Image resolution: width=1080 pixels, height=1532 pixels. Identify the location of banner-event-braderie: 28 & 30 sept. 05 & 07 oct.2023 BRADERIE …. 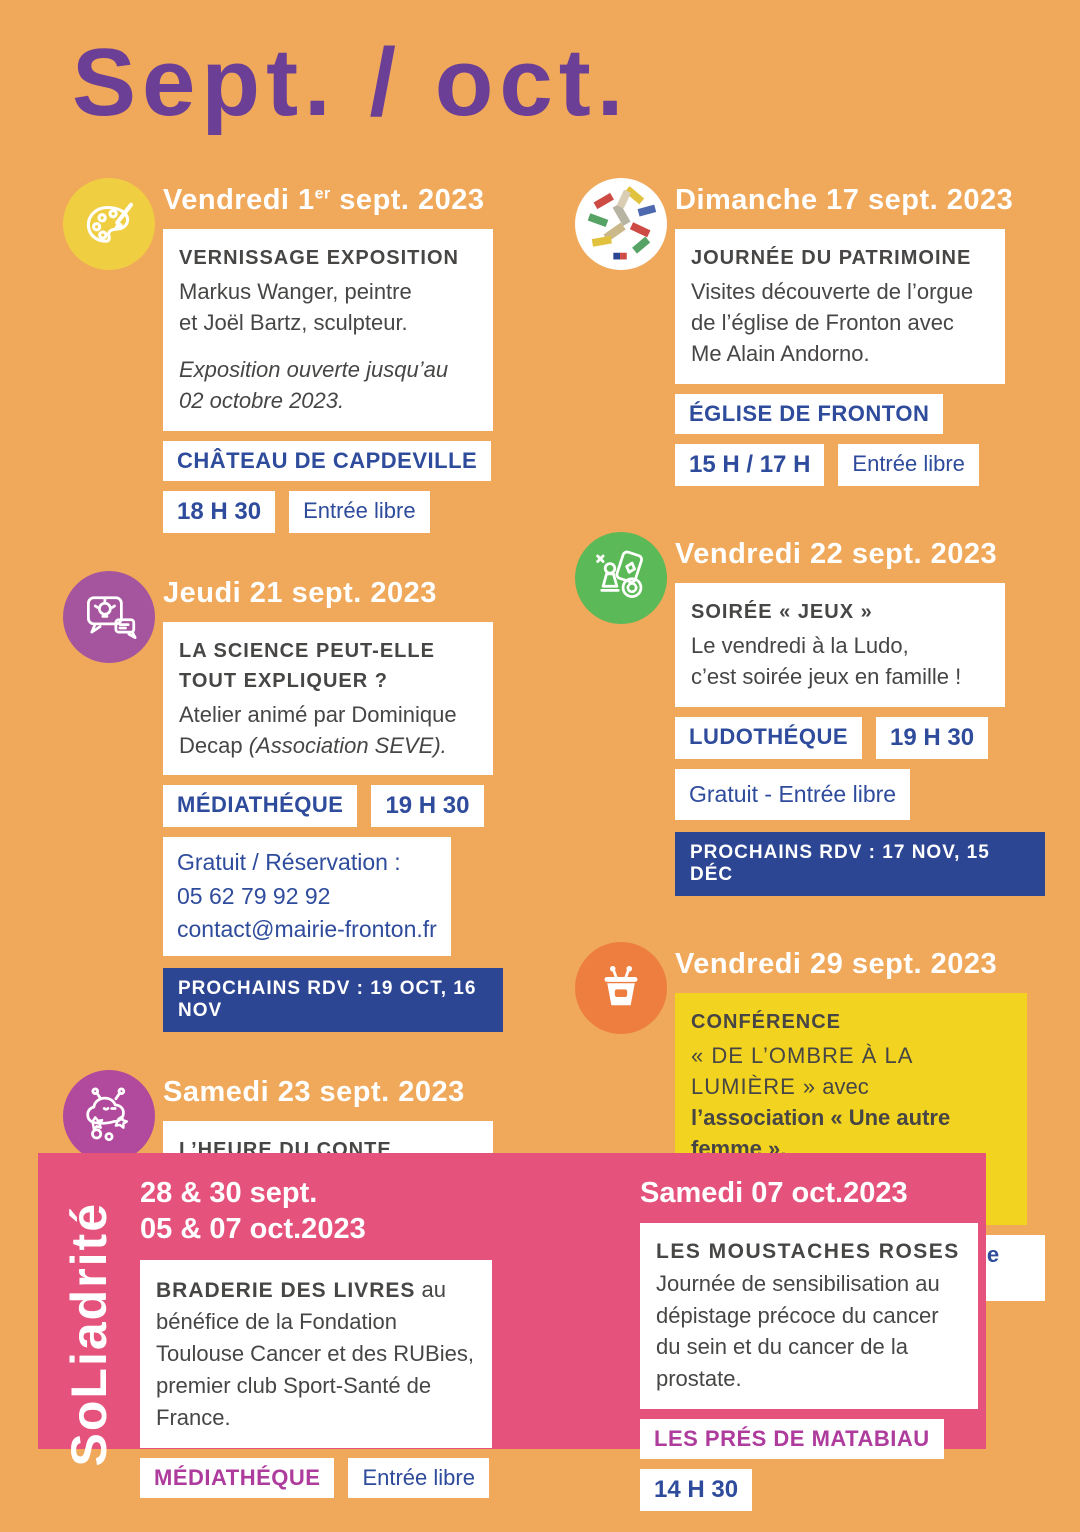
(390, 1339).